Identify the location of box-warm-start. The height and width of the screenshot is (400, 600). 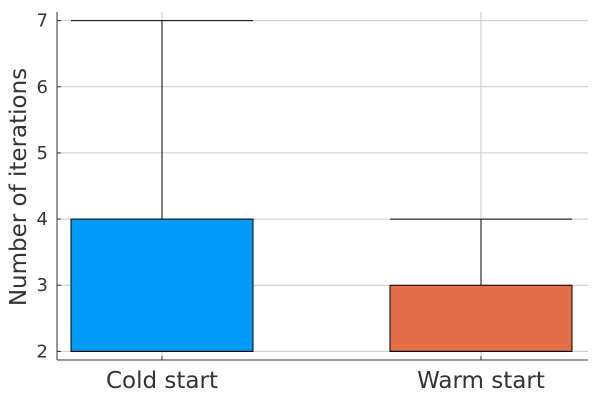
(481, 318).